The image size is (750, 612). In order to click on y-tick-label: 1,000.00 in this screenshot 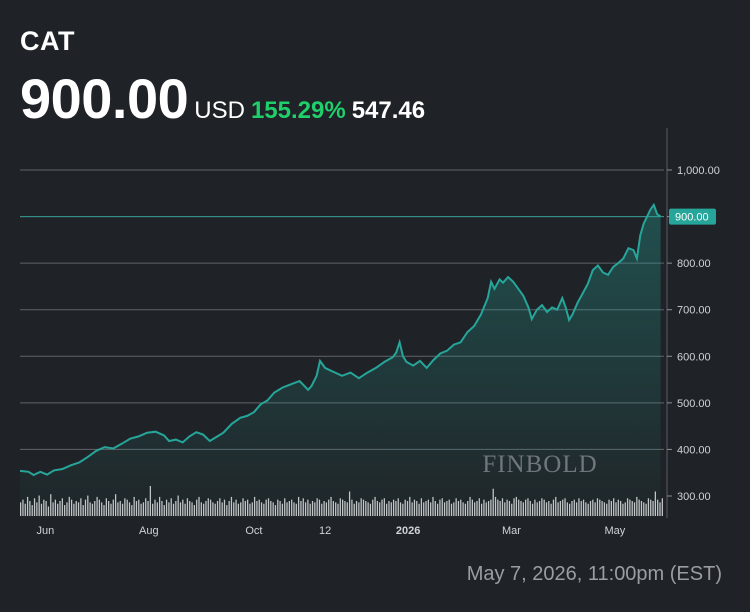, I will do `click(698, 171)`.